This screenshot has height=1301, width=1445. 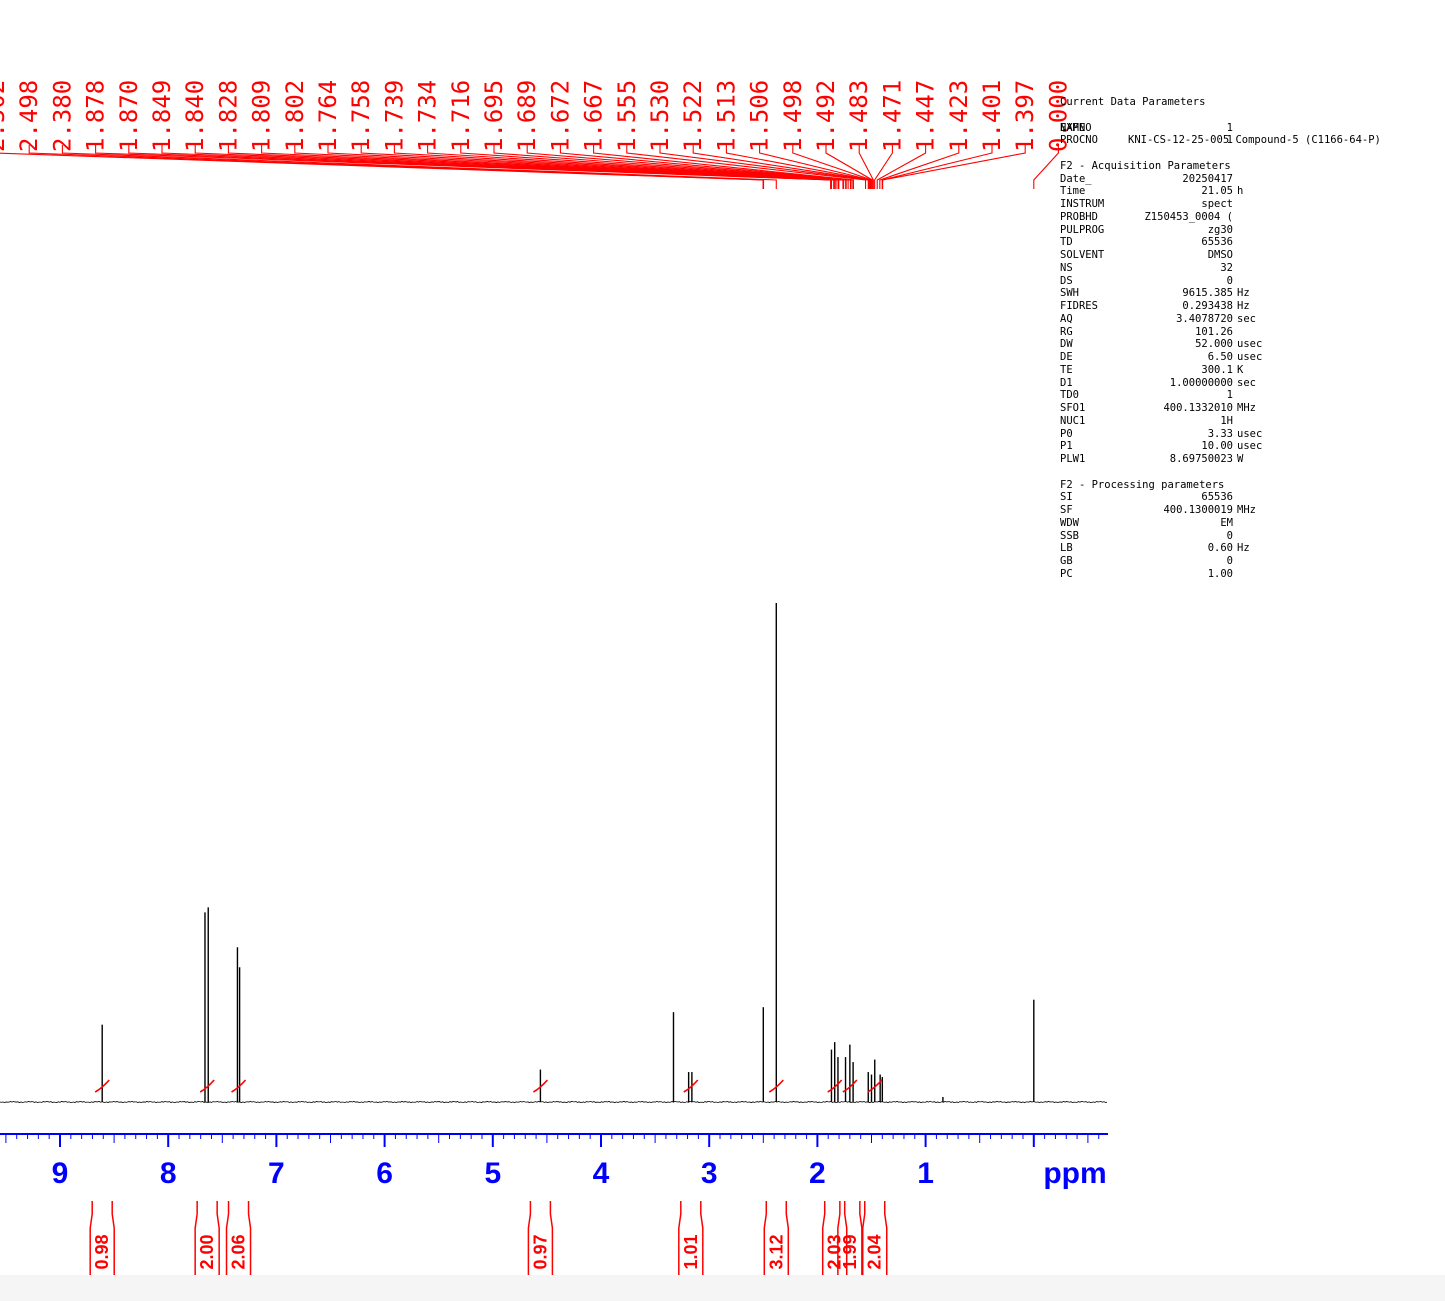 I want to click on param-value: 0.293438, so click(x=1207, y=306).